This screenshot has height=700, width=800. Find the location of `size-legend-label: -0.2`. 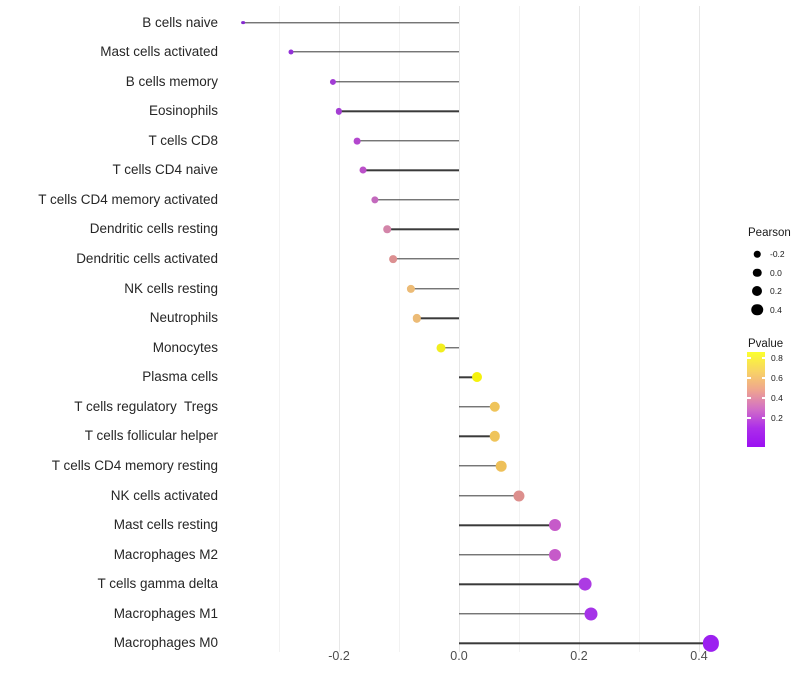

size-legend-label: -0.2 is located at coordinates (777, 254).